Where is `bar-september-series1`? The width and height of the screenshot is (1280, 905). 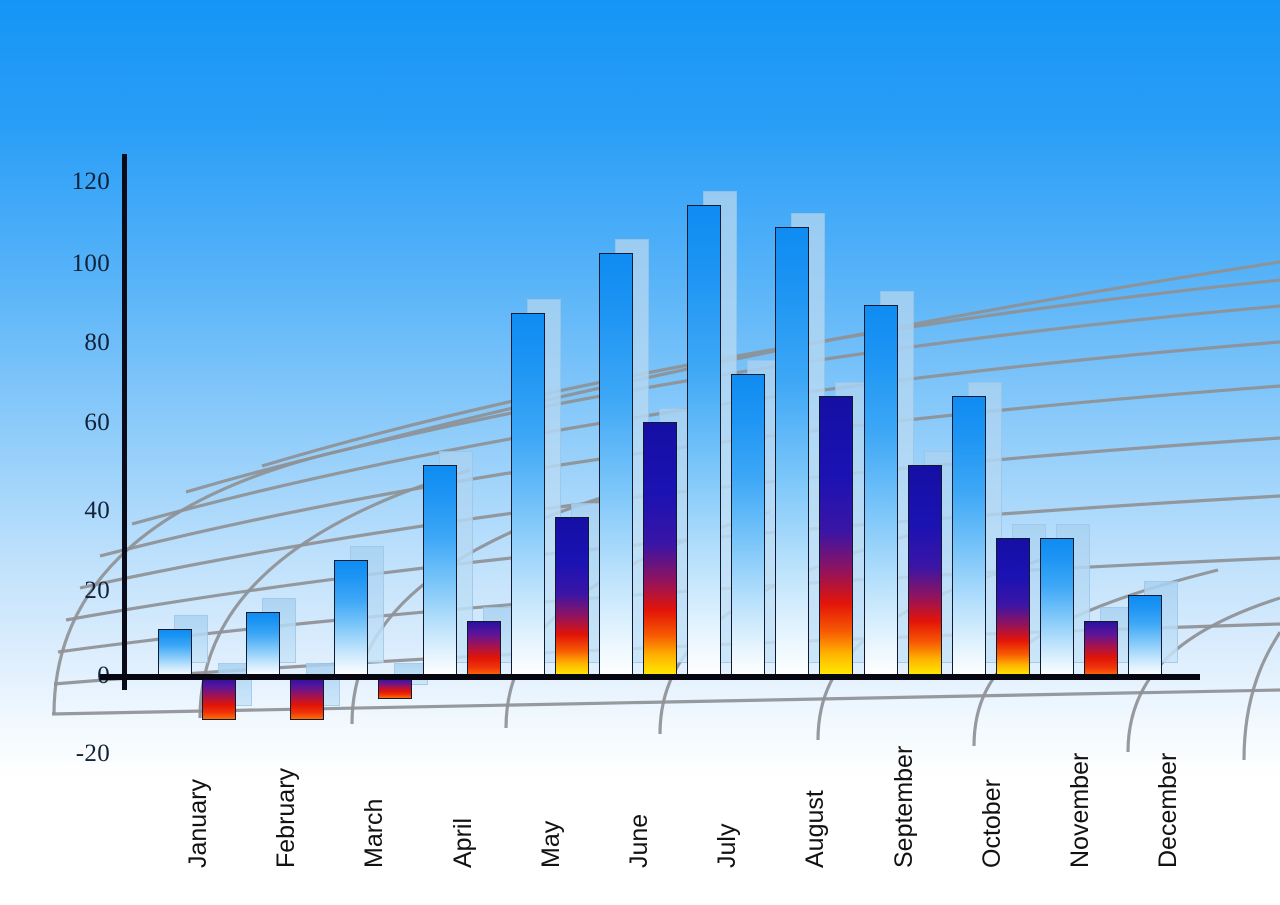
bar-september-series1 is located at coordinates (880, 490).